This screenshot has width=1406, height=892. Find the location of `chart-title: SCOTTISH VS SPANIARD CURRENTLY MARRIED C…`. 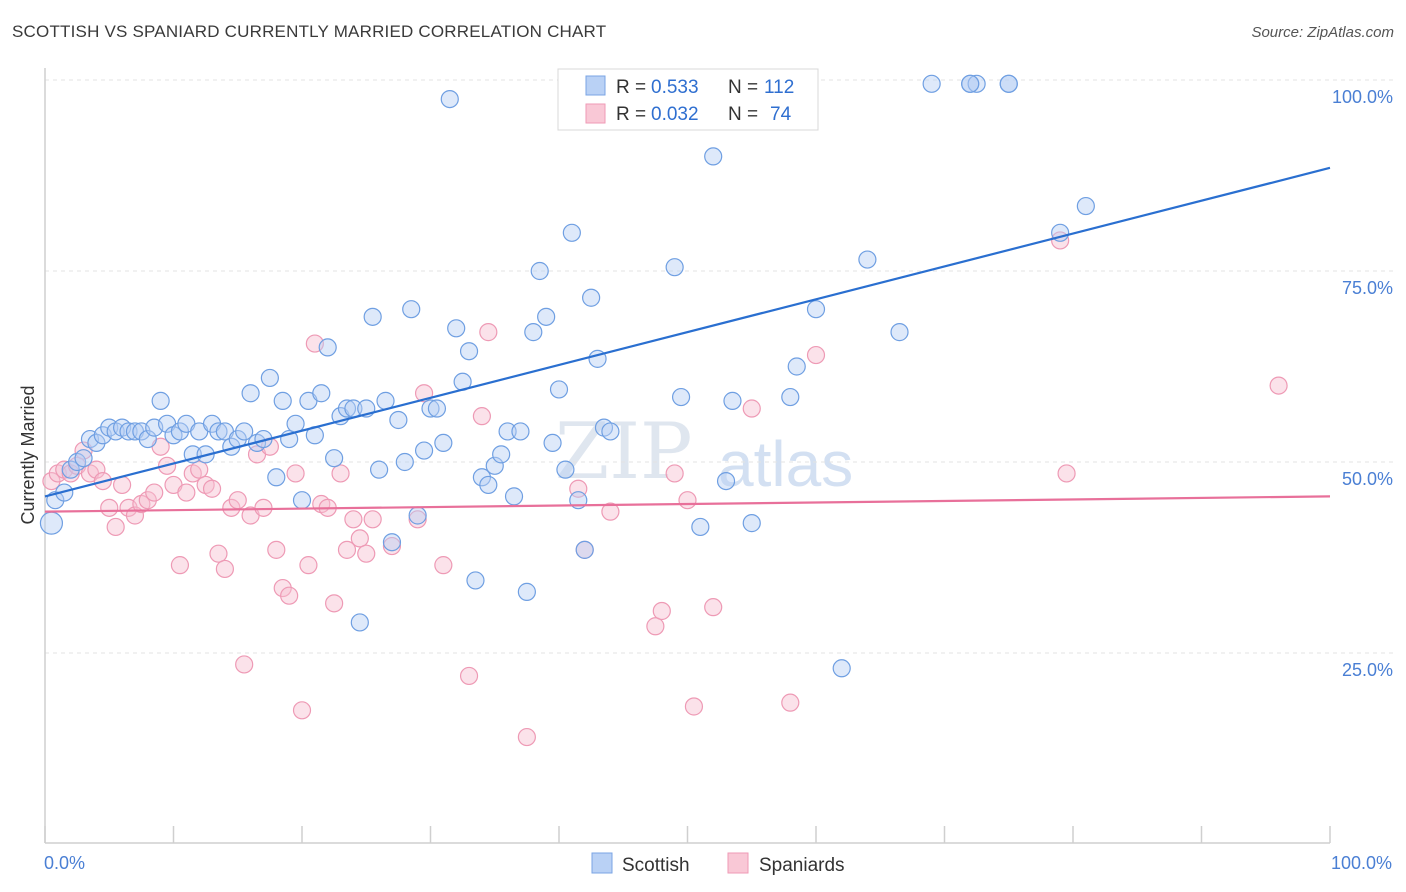

chart-title: SCOTTISH VS SPANIARD CURRENTLY MARRIED C… is located at coordinates (309, 31).